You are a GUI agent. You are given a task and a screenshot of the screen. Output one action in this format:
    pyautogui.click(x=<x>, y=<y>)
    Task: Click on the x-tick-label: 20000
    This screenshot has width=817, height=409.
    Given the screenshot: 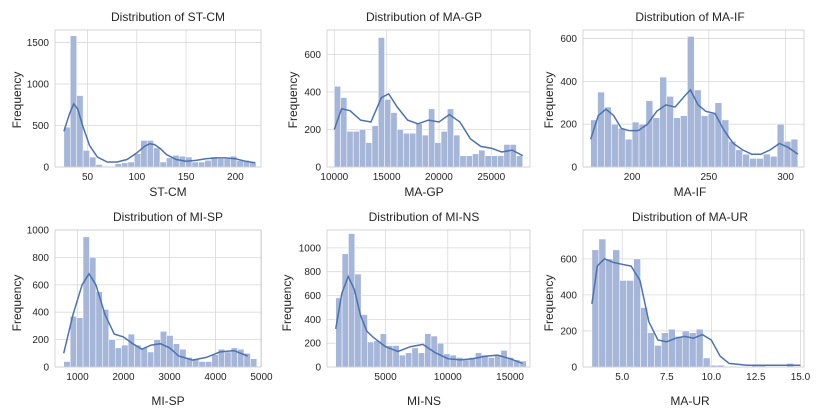 What is the action you would take?
    pyautogui.click(x=439, y=177)
    